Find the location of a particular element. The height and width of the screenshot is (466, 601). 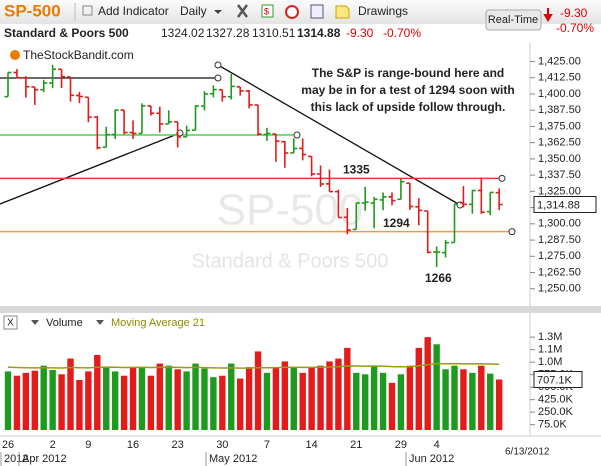

month-label: Apr 2012 is located at coordinates (44, 459).